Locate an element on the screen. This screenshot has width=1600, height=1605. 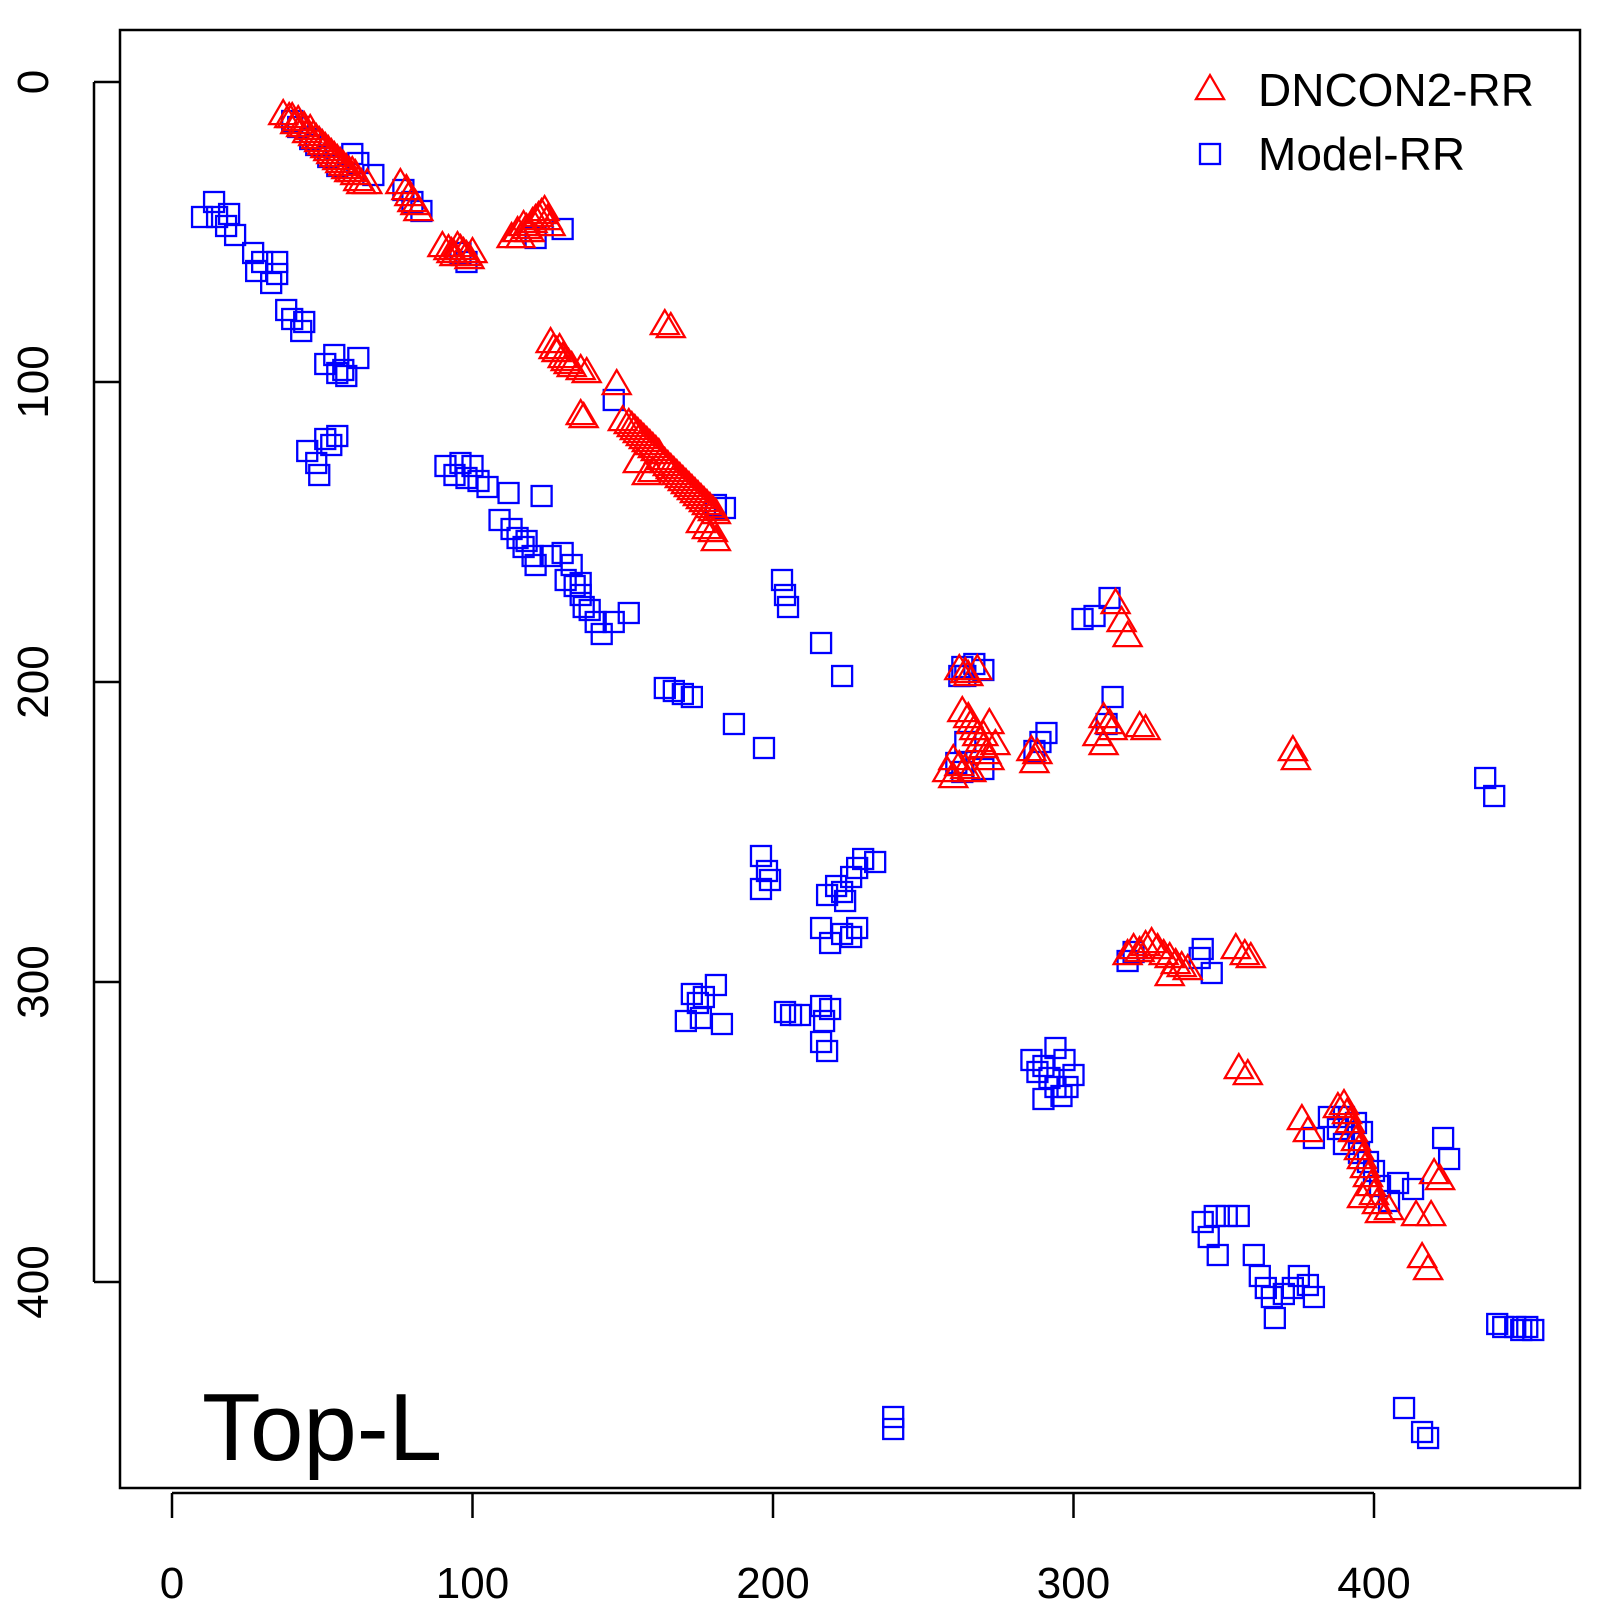
x-tick-label: 100 is located at coordinates (472, 1579).